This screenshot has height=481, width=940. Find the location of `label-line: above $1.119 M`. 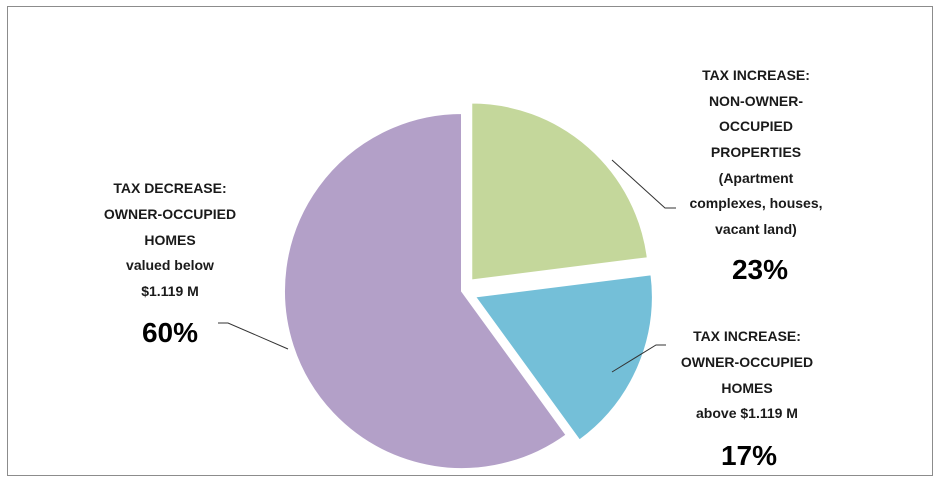

label-line: above $1.119 M is located at coordinates (747, 413).